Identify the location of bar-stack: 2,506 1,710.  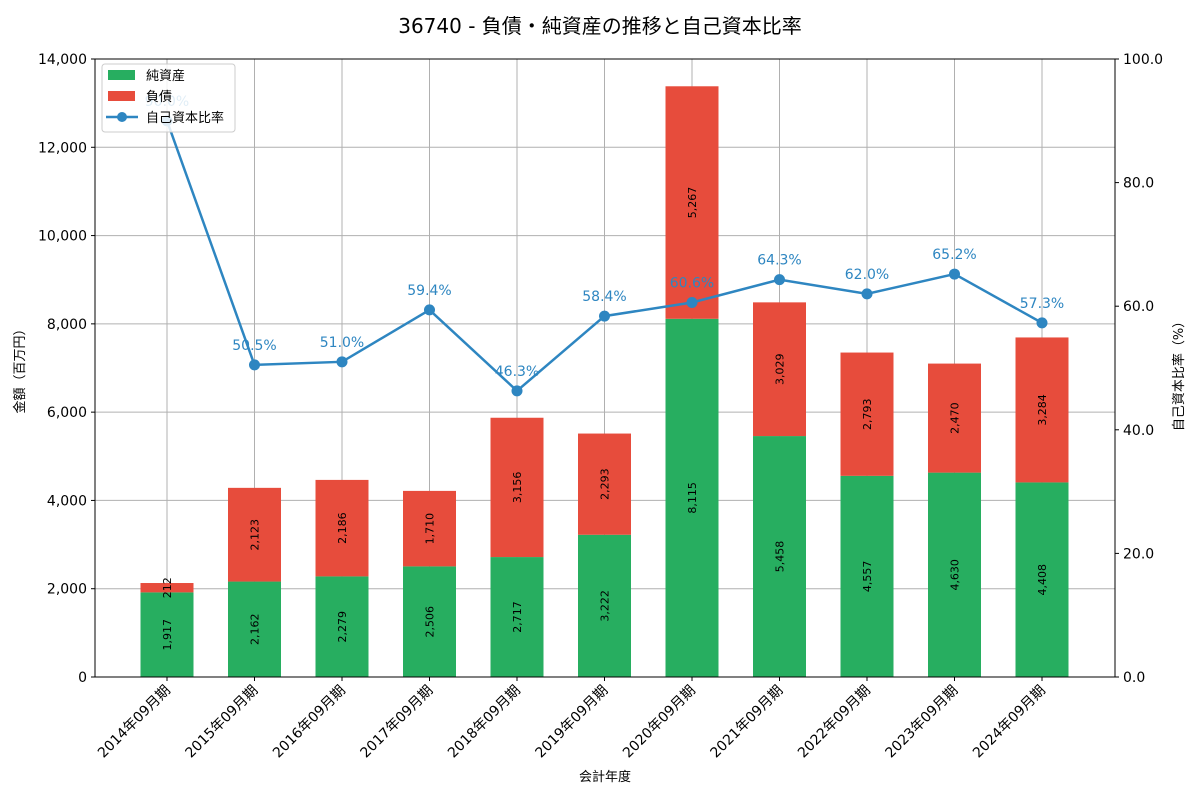
(429, 583).